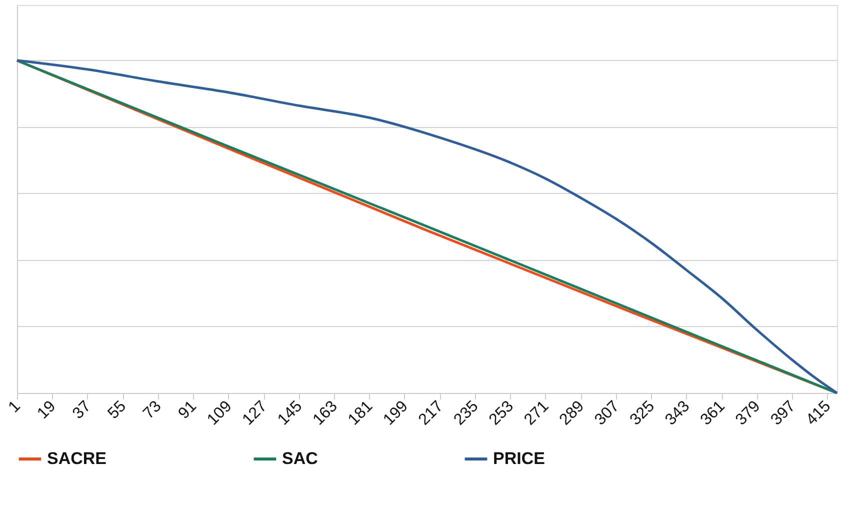 The height and width of the screenshot is (531, 867). What do you see at coordinates (818, 413) in the screenshot?
I see `x-tick-label: 415` at bounding box center [818, 413].